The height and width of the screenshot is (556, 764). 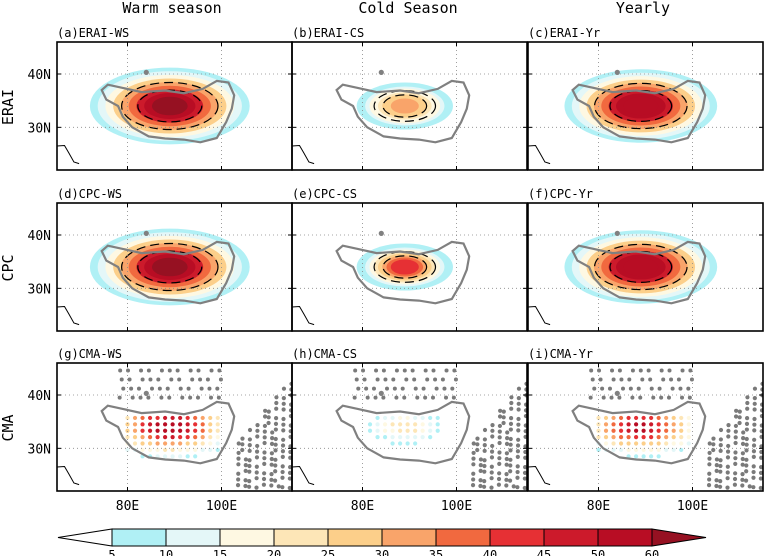 What do you see at coordinates (381, 393) in the screenshot?
I see `lake-marker` at bounding box center [381, 393].